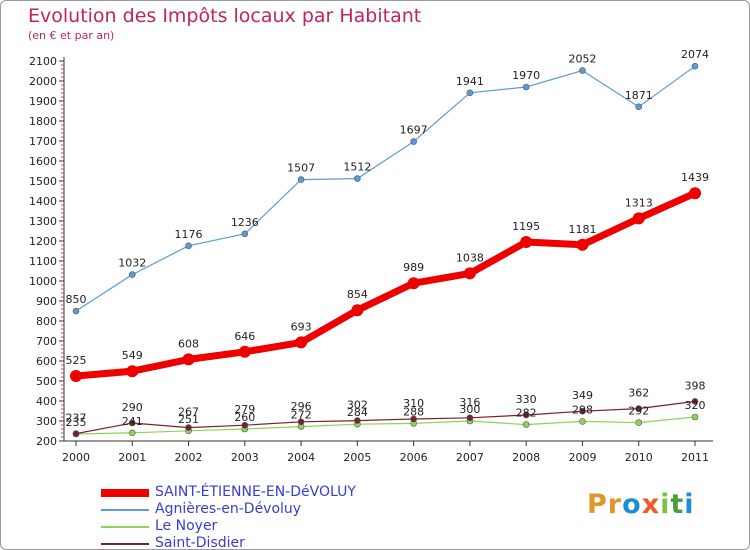  Describe the element at coordinates (46, 421) in the screenshot. I see `y-tick-label: 300` at that location.